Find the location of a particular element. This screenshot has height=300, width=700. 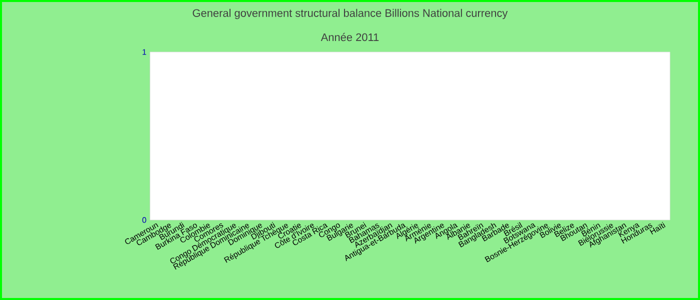

chart-subtitle: Année 2011 is located at coordinates (349, 37).